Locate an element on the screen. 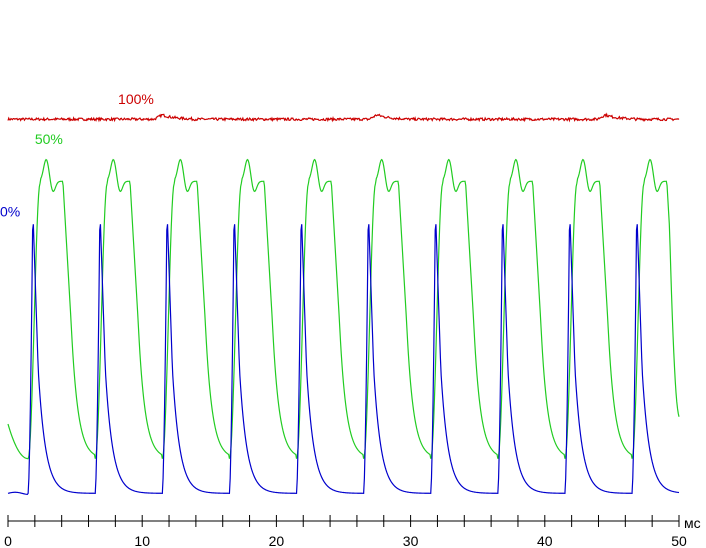 Image resolution: width=706 pixels, height=548 pixels. series-labels: 100% 50% 0% is located at coordinates (77, 155).